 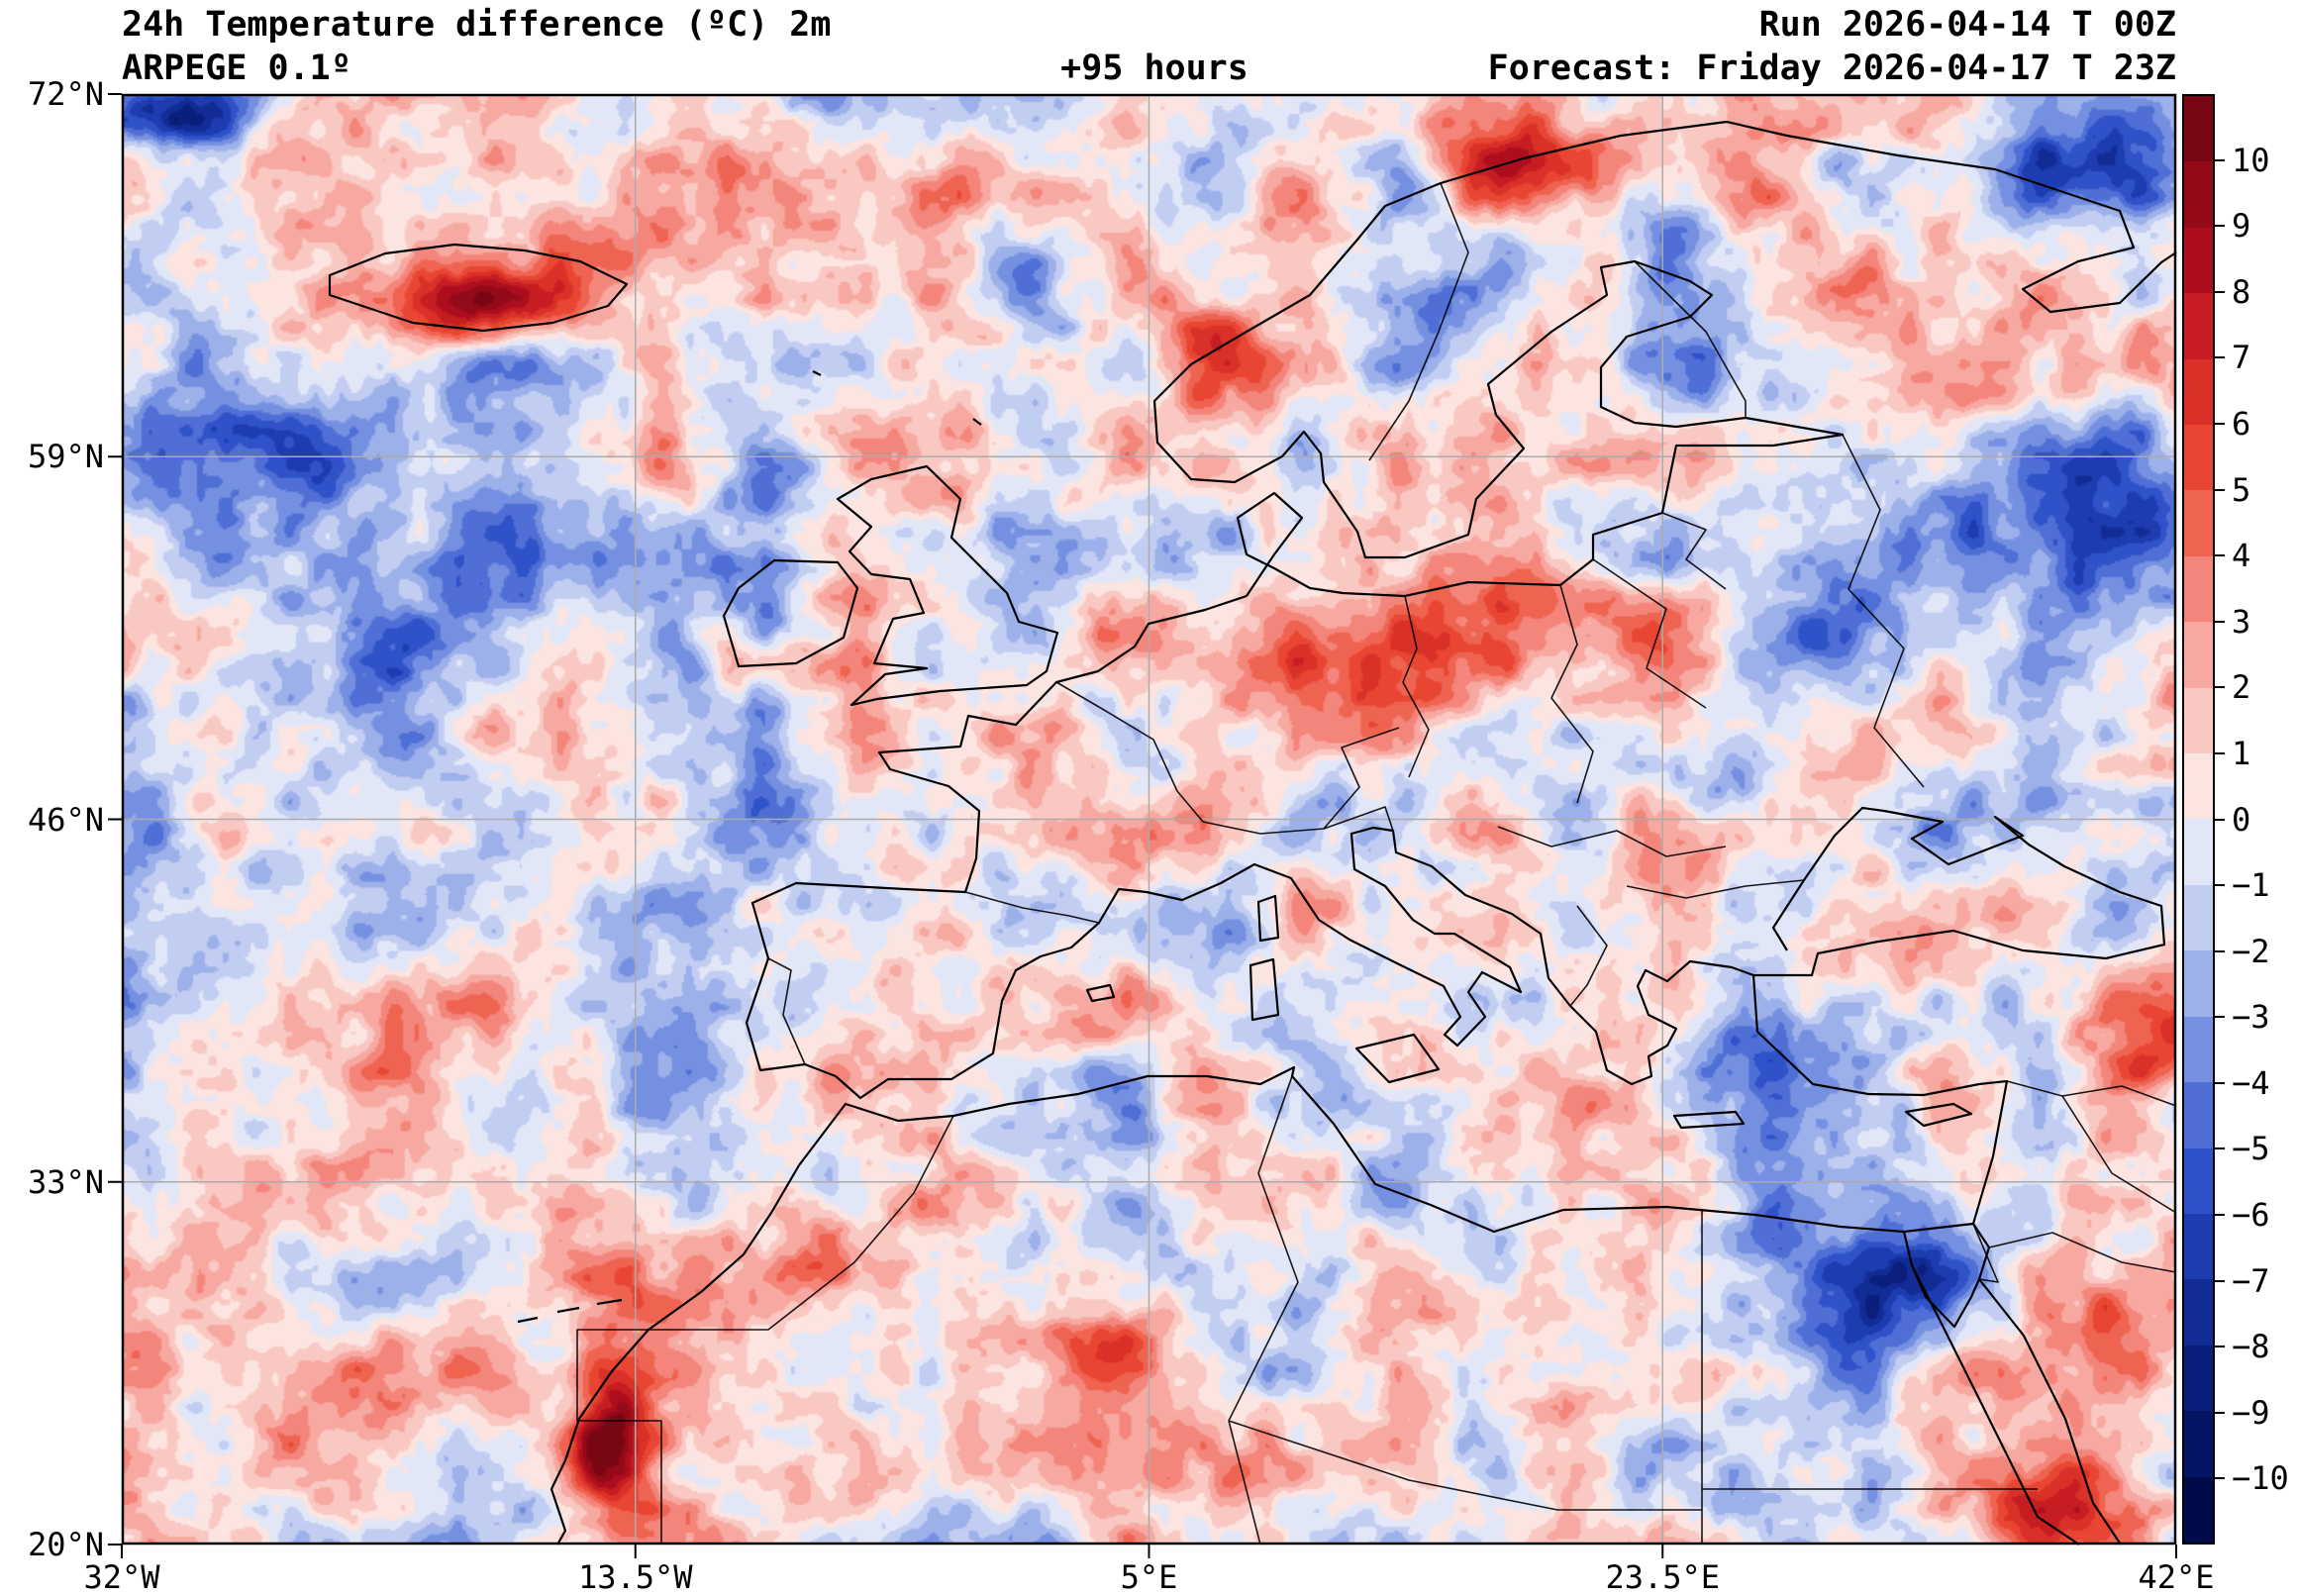 I want to click on lat-tick-label: 59°N, so click(x=65, y=457).